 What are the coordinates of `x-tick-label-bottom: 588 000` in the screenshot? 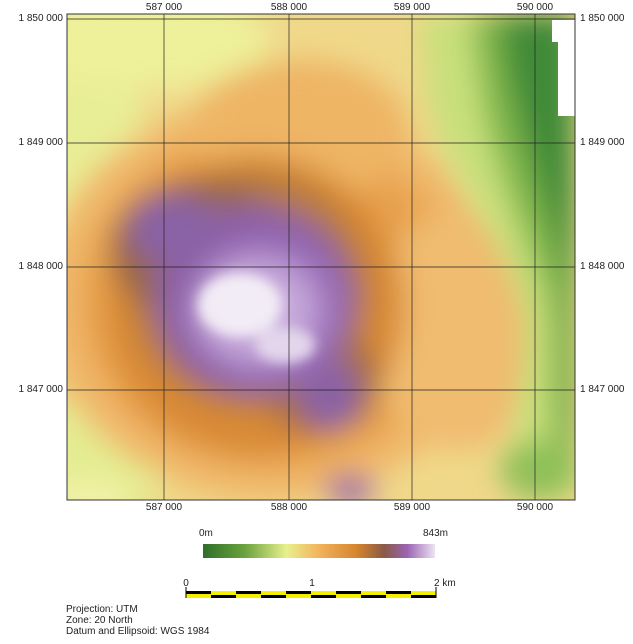 It's located at (289, 507).